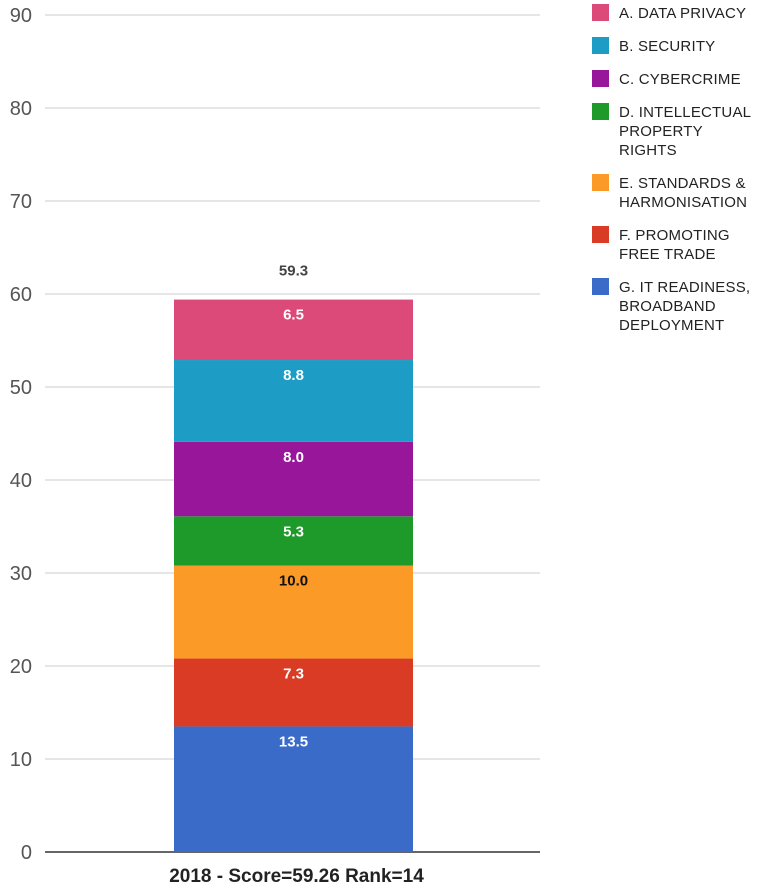 The image size is (780, 892). What do you see at coordinates (21, 109) in the screenshot?
I see `y-tick-label: 80` at bounding box center [21, 109].